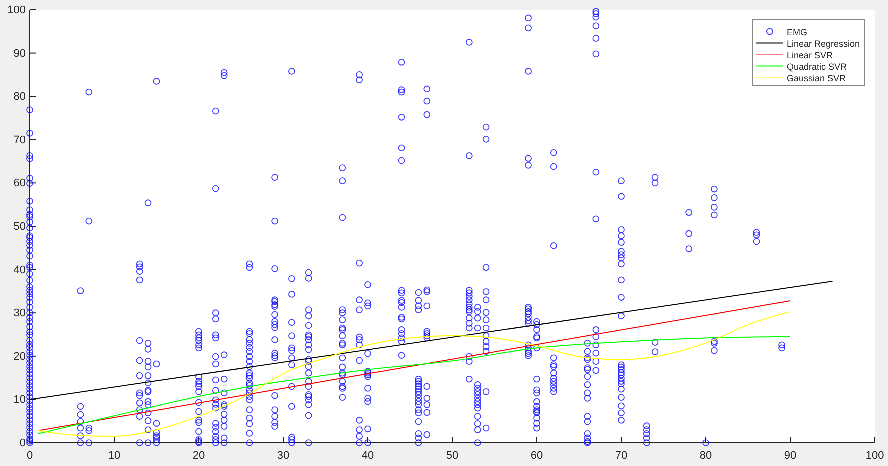  Describe the element at coordinates (823, 43) in the screenshot. I see `legend-label: Linear Regression` at that location.